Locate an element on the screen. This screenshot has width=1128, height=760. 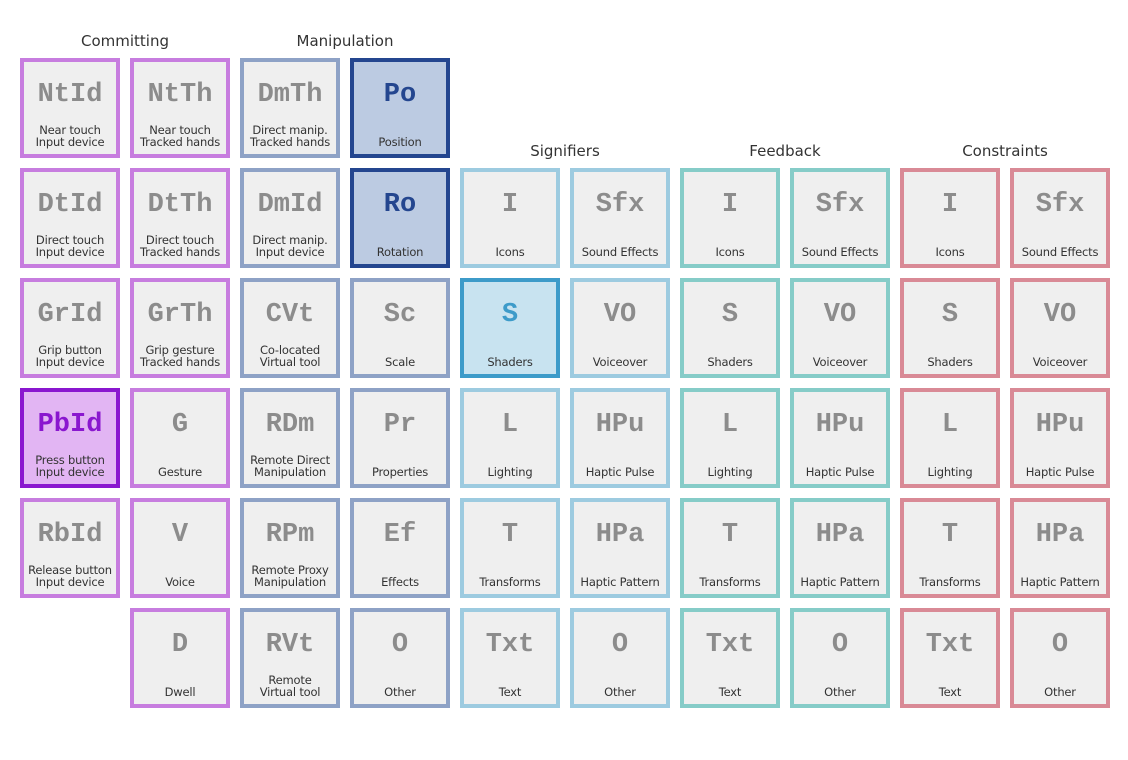
tile-symbol: Txt is located at coordinates (730, 645).